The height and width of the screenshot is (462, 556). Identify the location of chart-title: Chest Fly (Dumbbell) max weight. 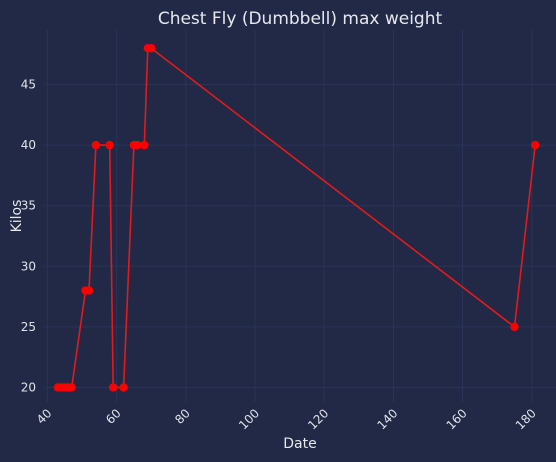
(300, 19).